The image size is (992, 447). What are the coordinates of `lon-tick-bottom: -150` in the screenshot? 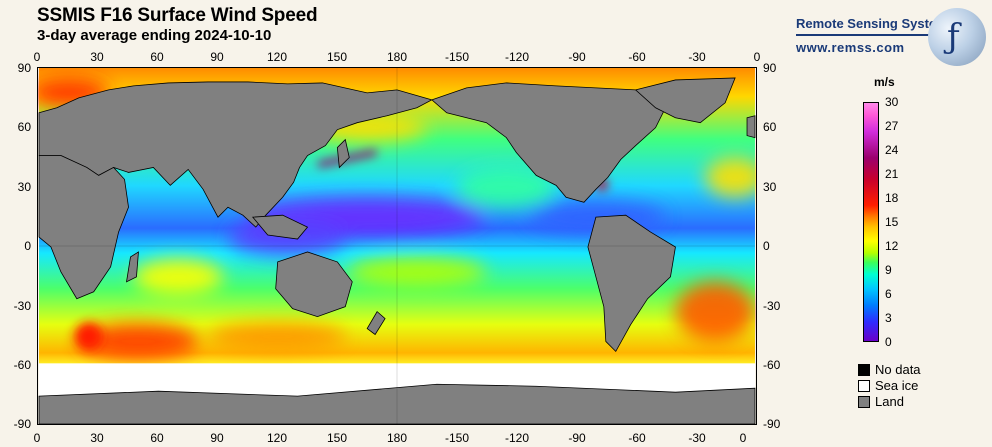 It's located at (457, 438).